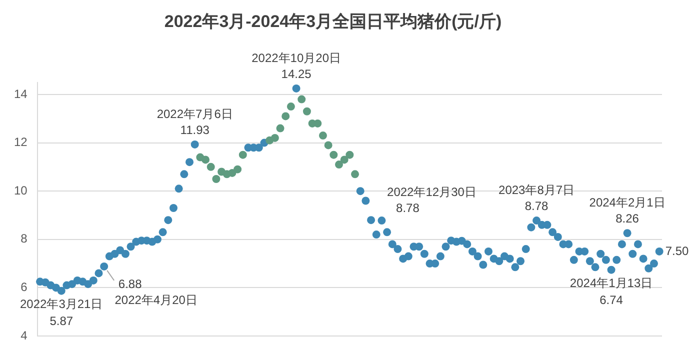 The height and width of the screenshot is (354, 695). I want to click on annotation: 2022年3月21日, so click(61, 304).